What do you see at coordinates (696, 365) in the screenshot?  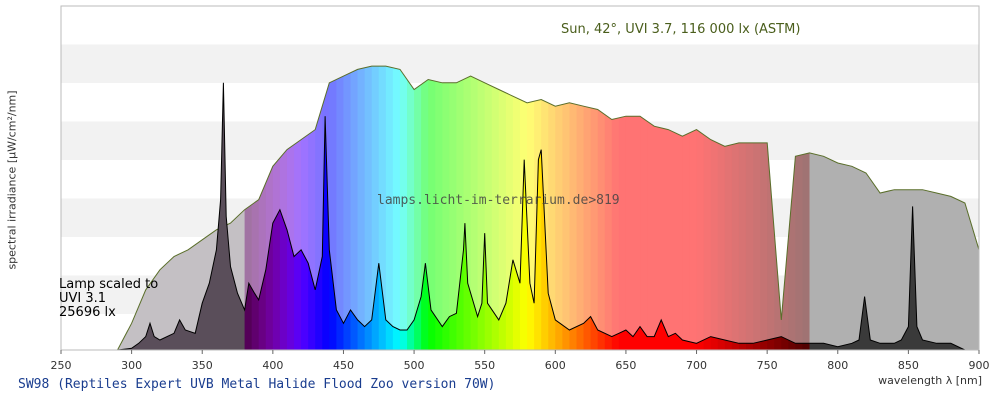 I see `x-tick-label: 700` at bounding box center [696, 365].